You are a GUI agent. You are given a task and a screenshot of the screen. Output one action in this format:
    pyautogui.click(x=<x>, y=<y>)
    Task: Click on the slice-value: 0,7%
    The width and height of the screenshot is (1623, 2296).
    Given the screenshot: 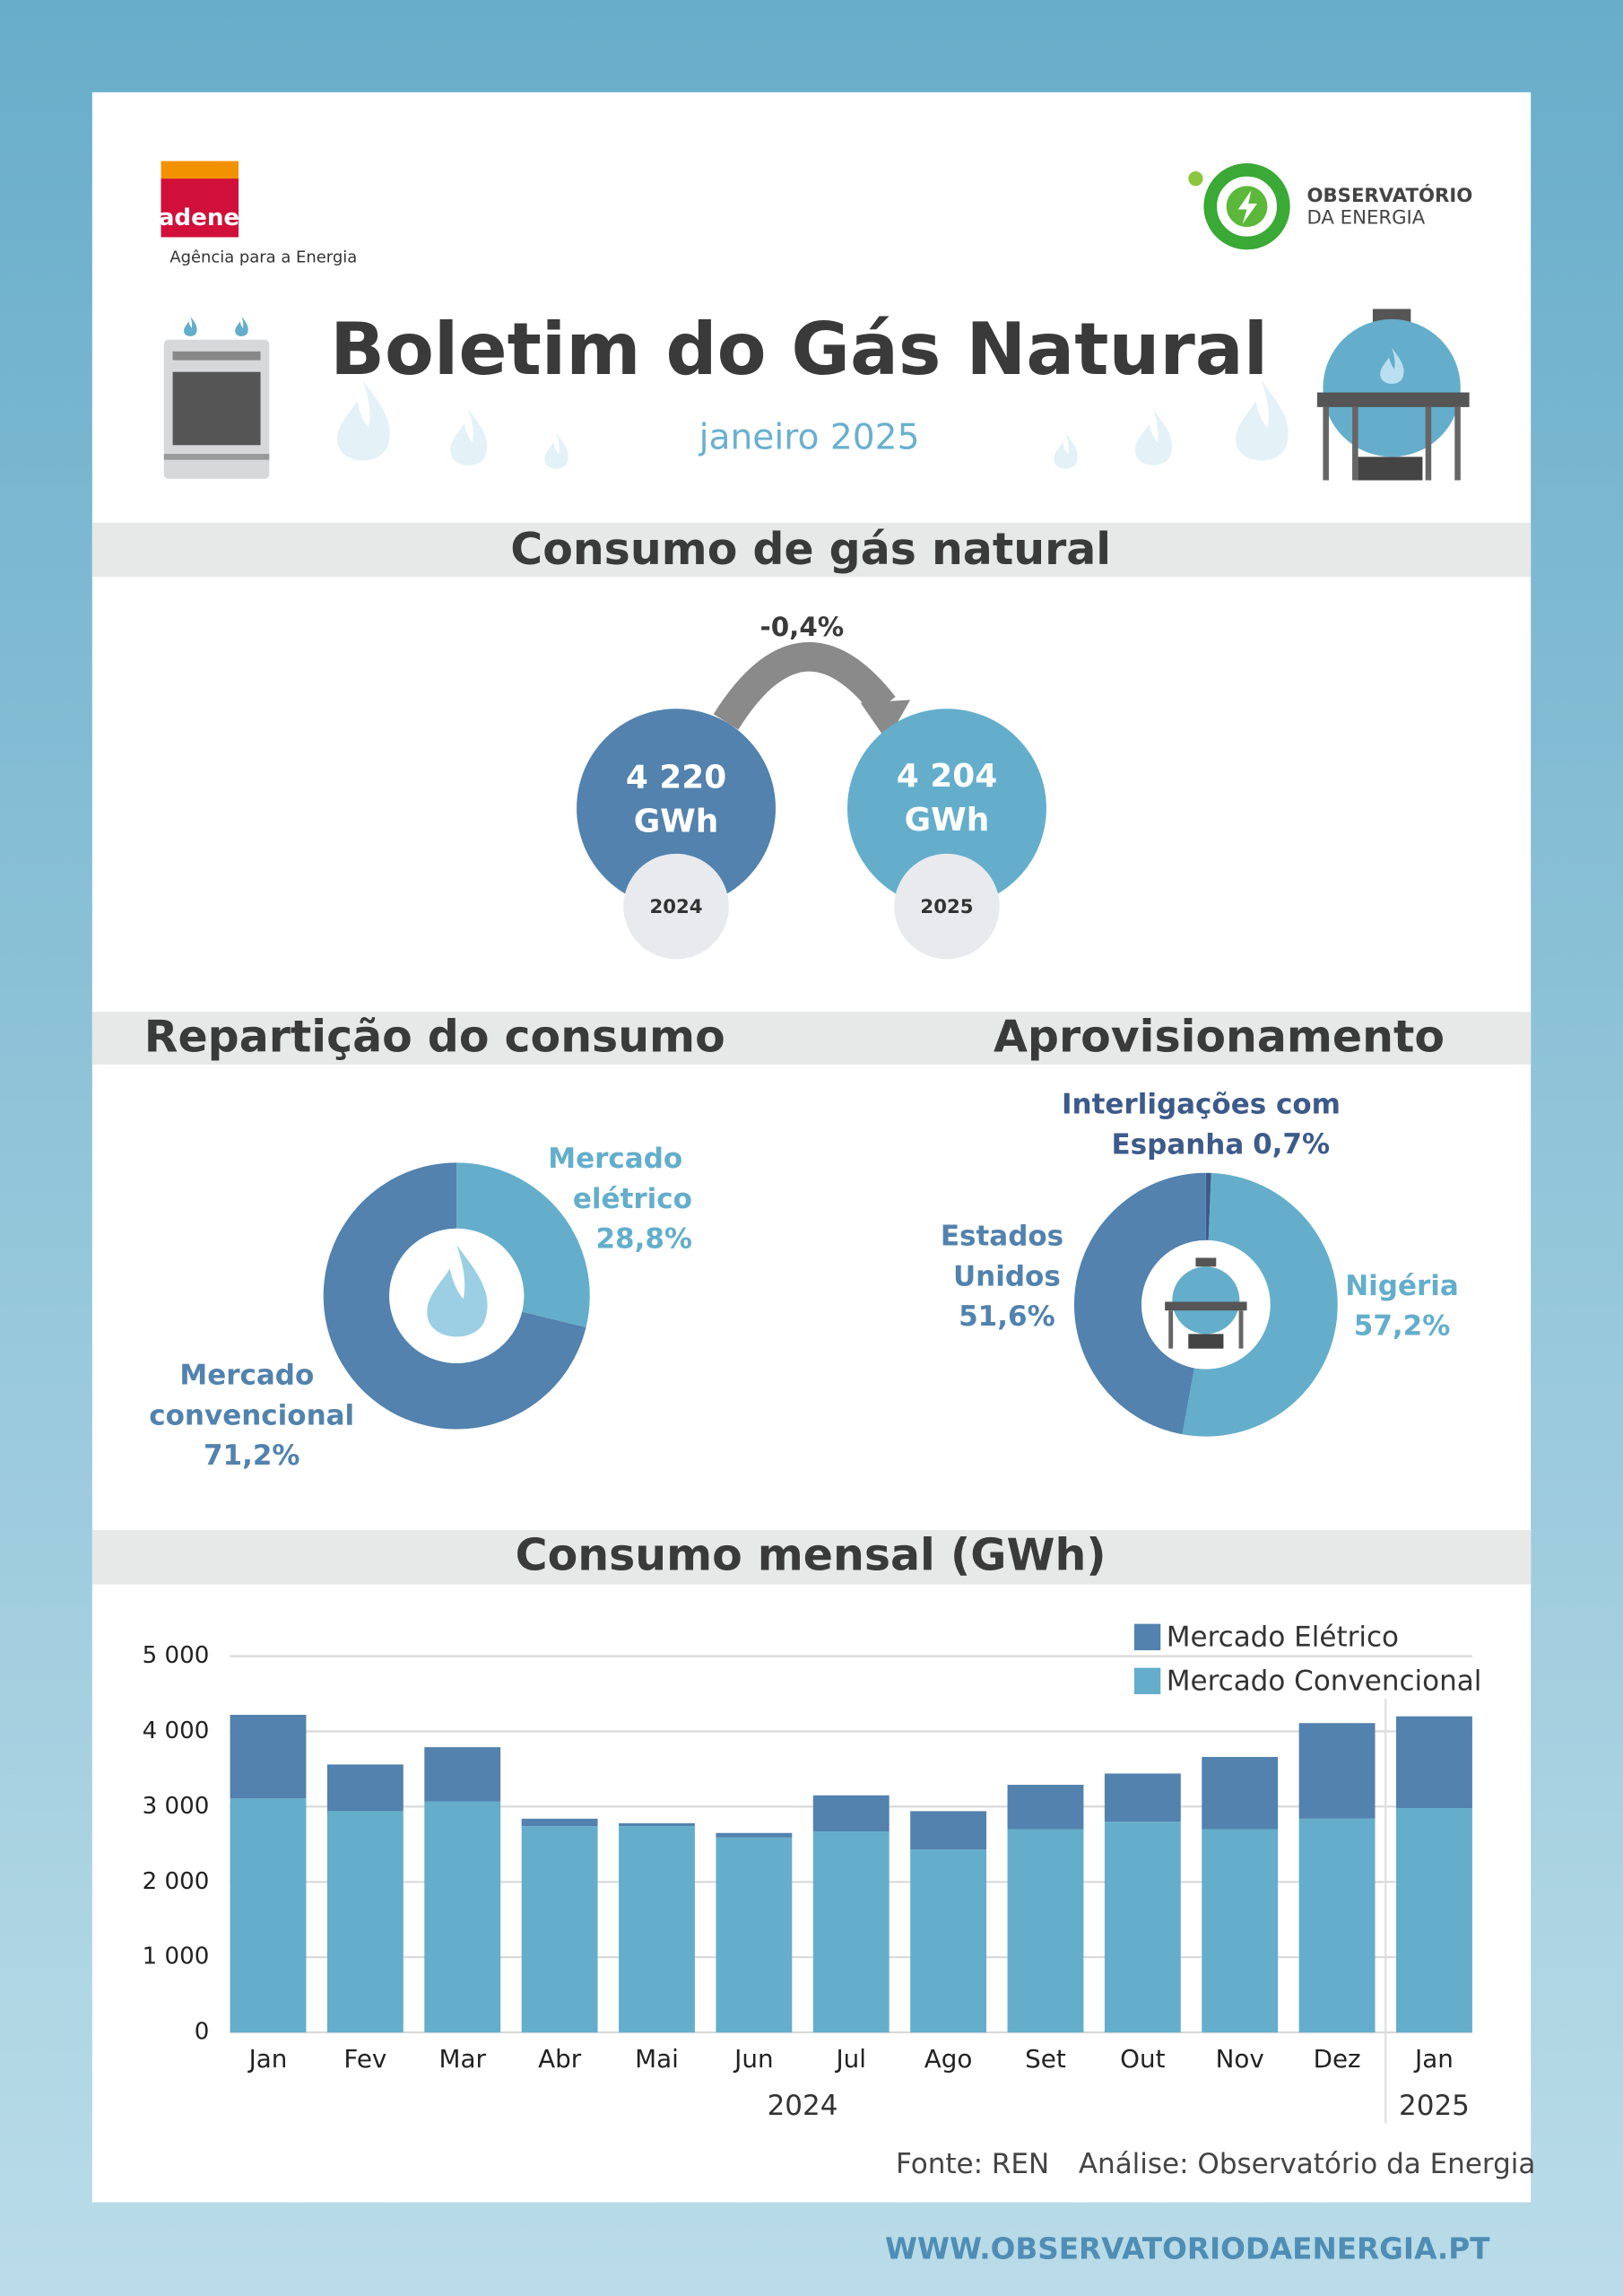 What is the action you would take?
    pyautogui.click(x=1291, y=1144)
    